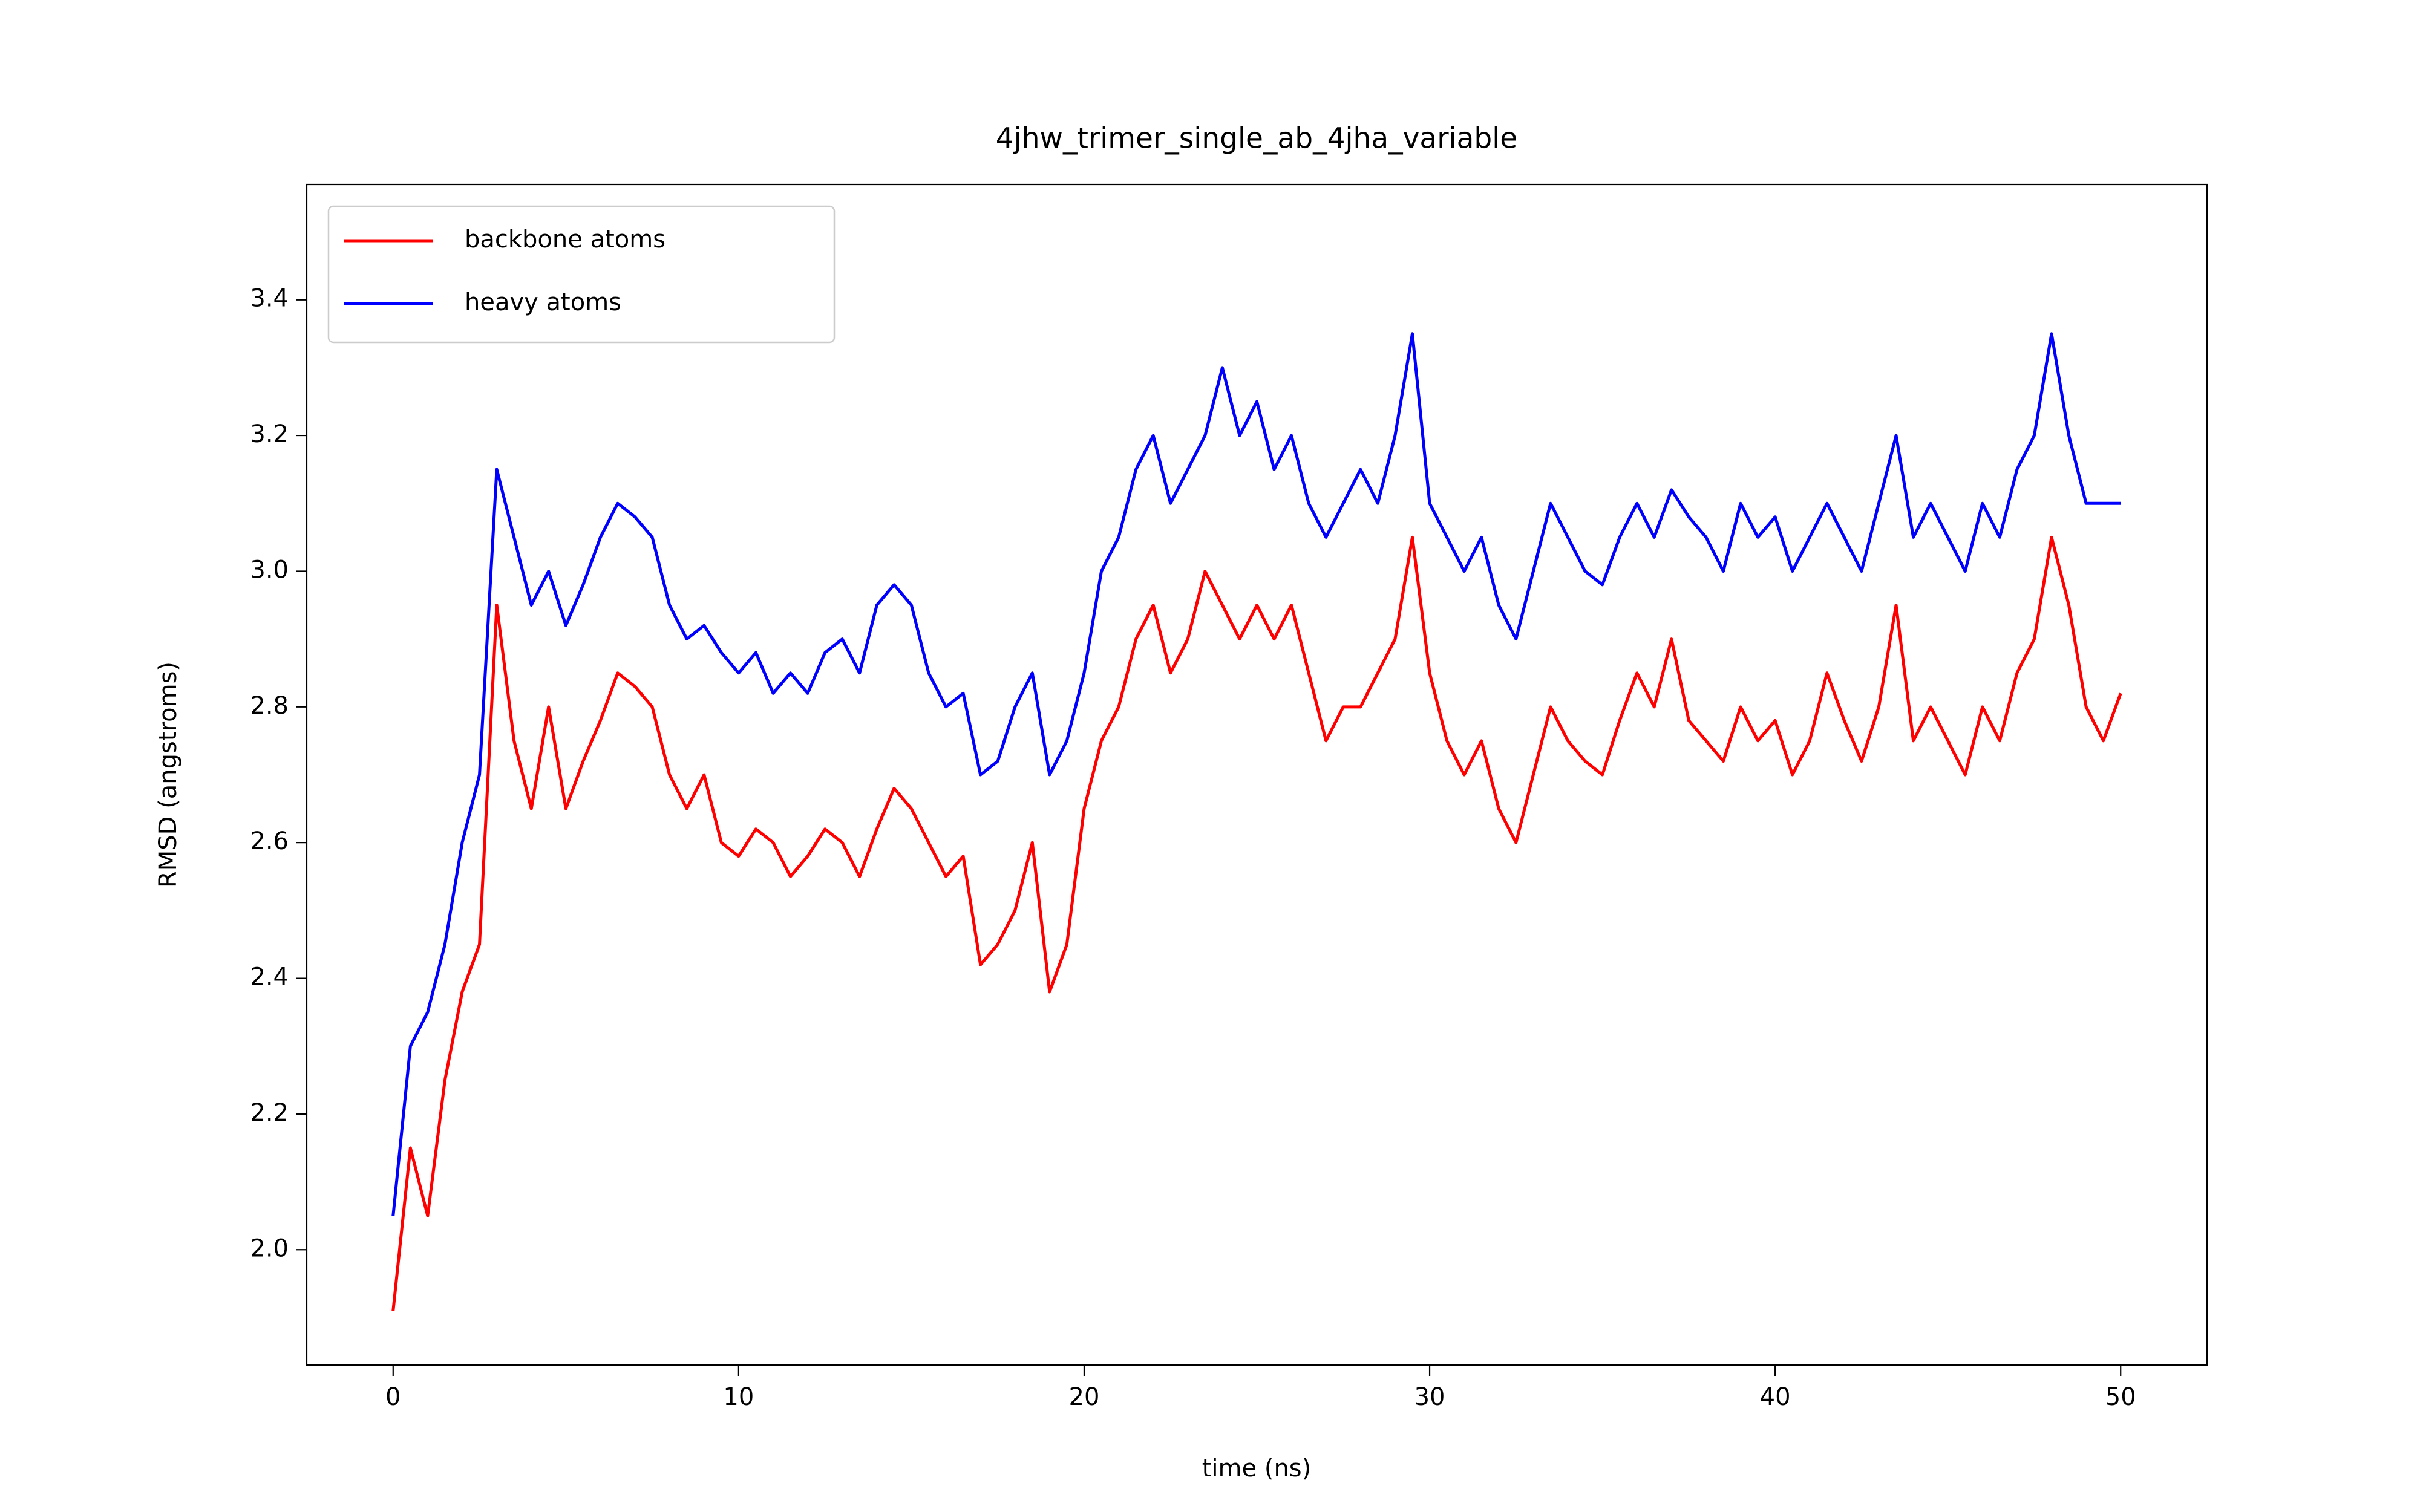  What do you see at coordinates (393, 1397) in the screenshot?
I see `x-tick-label: 0` at bounding box center [393, 1397].